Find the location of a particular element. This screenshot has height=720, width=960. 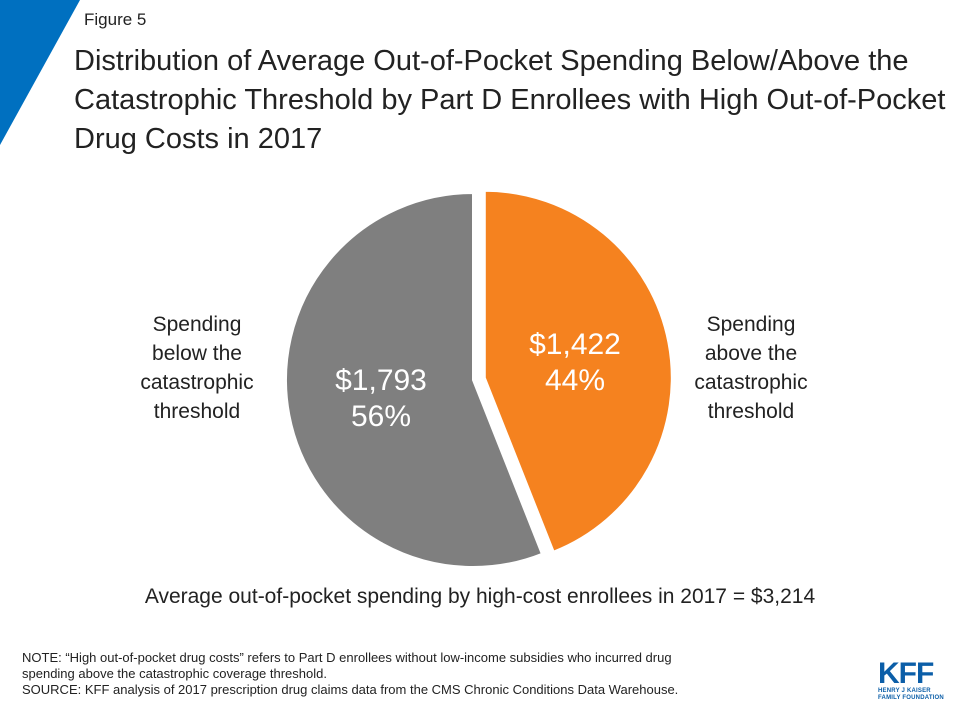

slice-amount-below: $1,793 is located at coordinates (381, 380).